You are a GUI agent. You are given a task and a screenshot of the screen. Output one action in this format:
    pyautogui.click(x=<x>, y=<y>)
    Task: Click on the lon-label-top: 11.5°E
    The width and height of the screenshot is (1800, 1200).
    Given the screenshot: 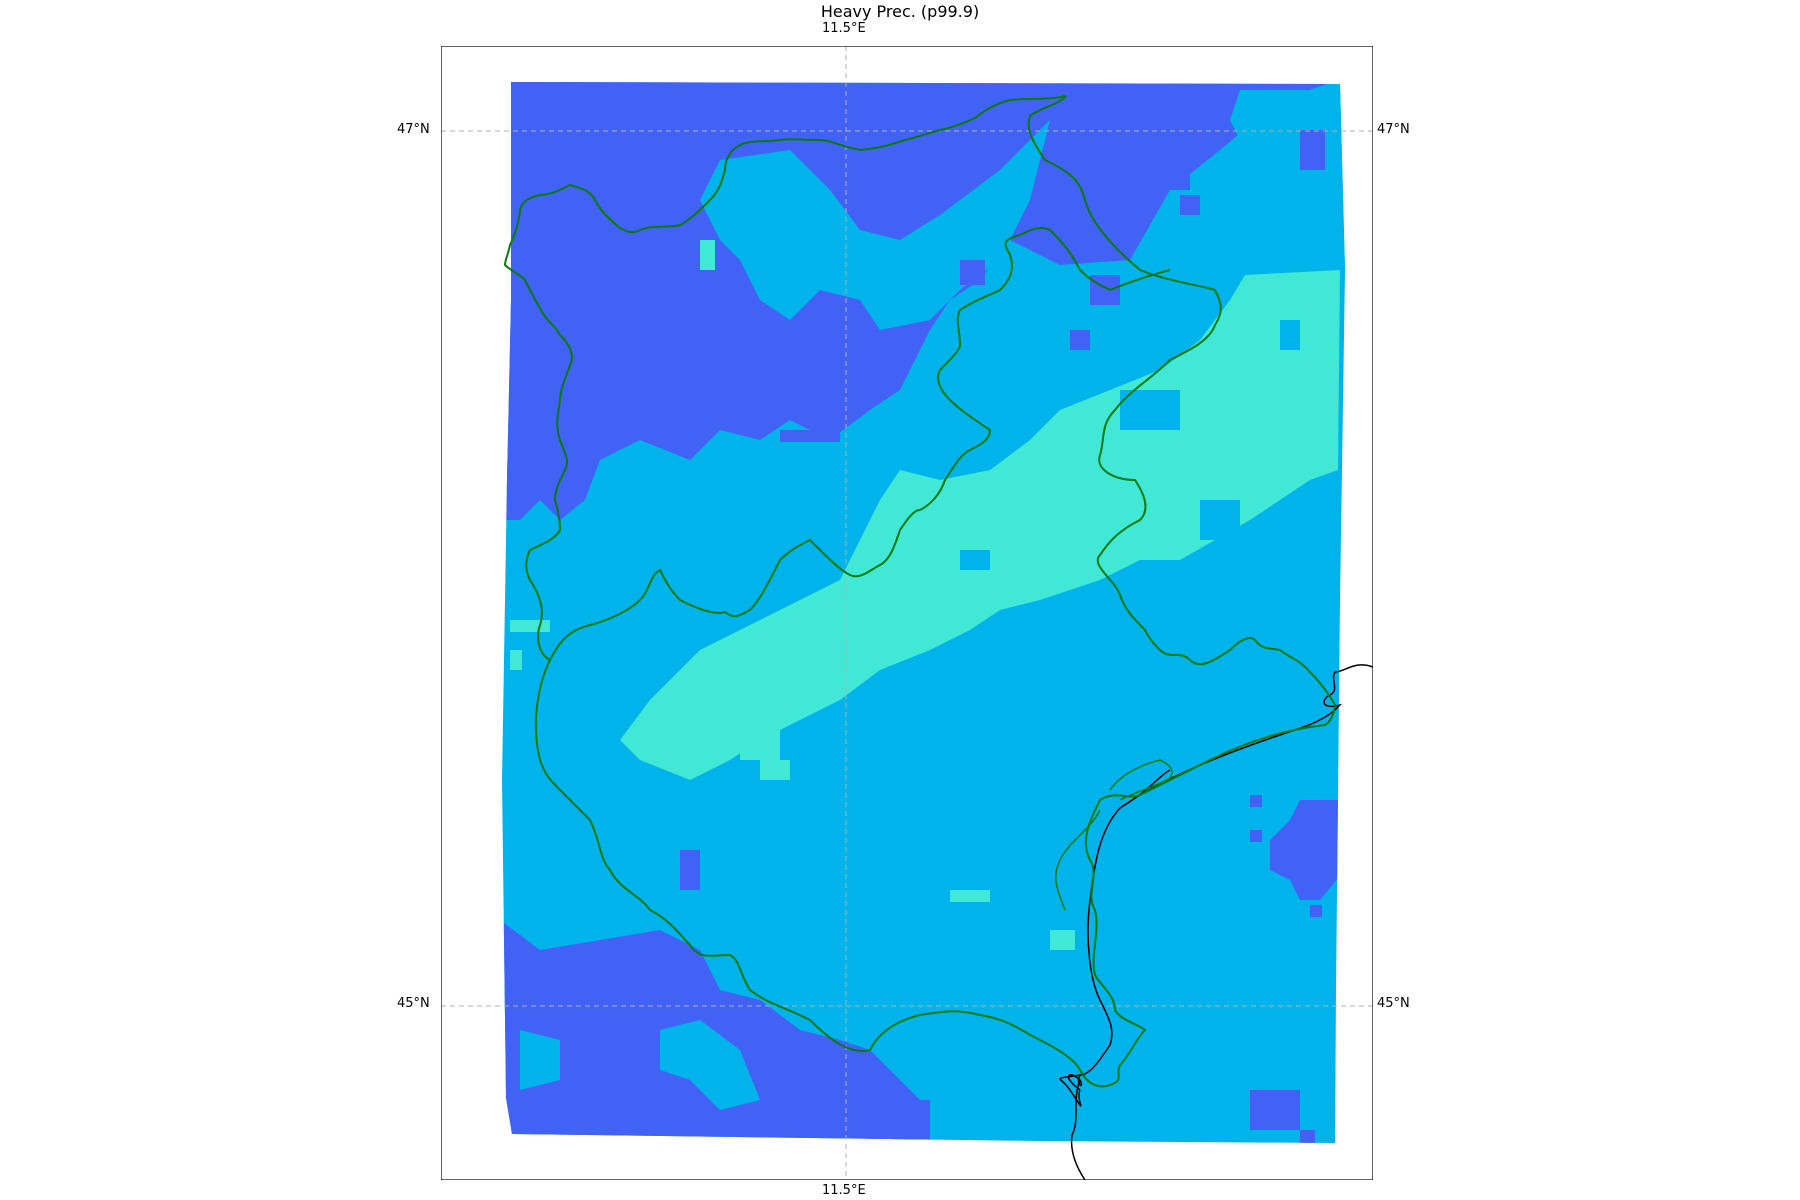 What is the action you would take?
    pyautogui.click(x=844, y=28)
    